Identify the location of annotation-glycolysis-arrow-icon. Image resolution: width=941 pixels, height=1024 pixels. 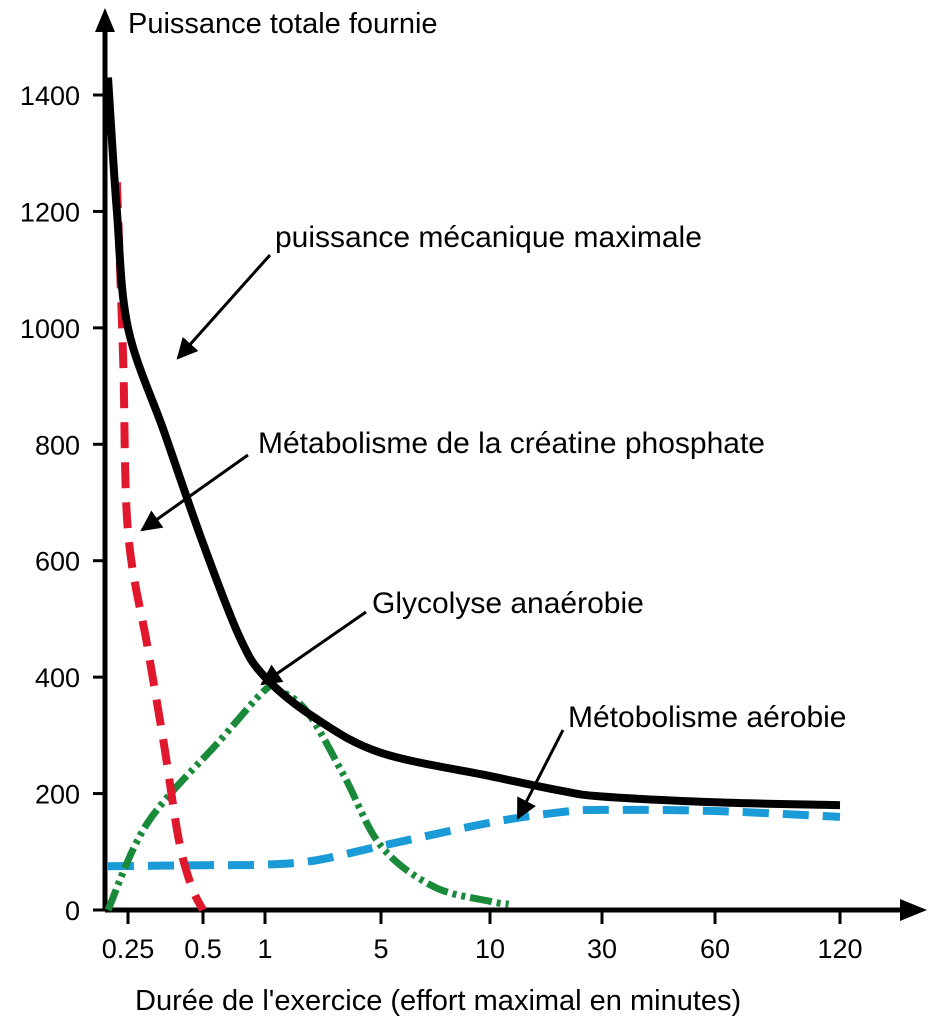
(313, 648).